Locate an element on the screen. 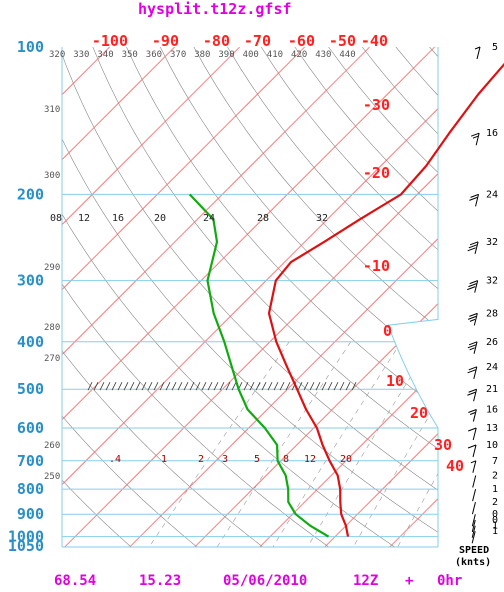  mixing-label-lower: 3 is located at coordinates (225, 459).